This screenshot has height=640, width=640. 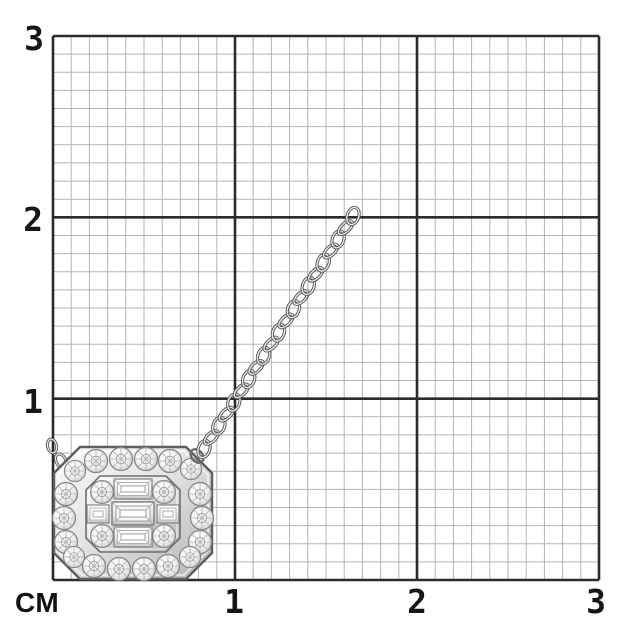 I want to click on bail-loop, so click(x=197, y=456).